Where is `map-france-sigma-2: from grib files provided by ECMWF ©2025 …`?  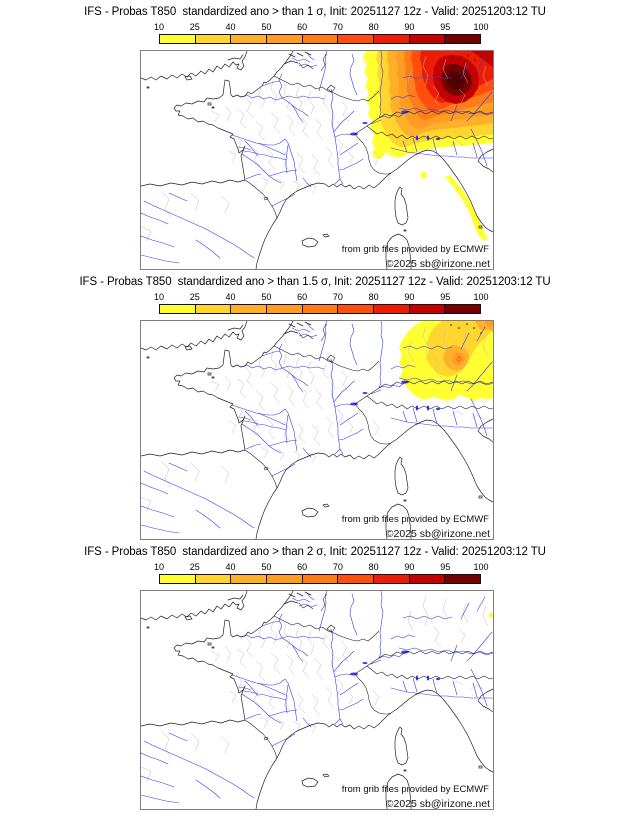 map-france-sigma-2: from grib files provided by ECMWF ©2025 … is located at coordinates (317, 700).